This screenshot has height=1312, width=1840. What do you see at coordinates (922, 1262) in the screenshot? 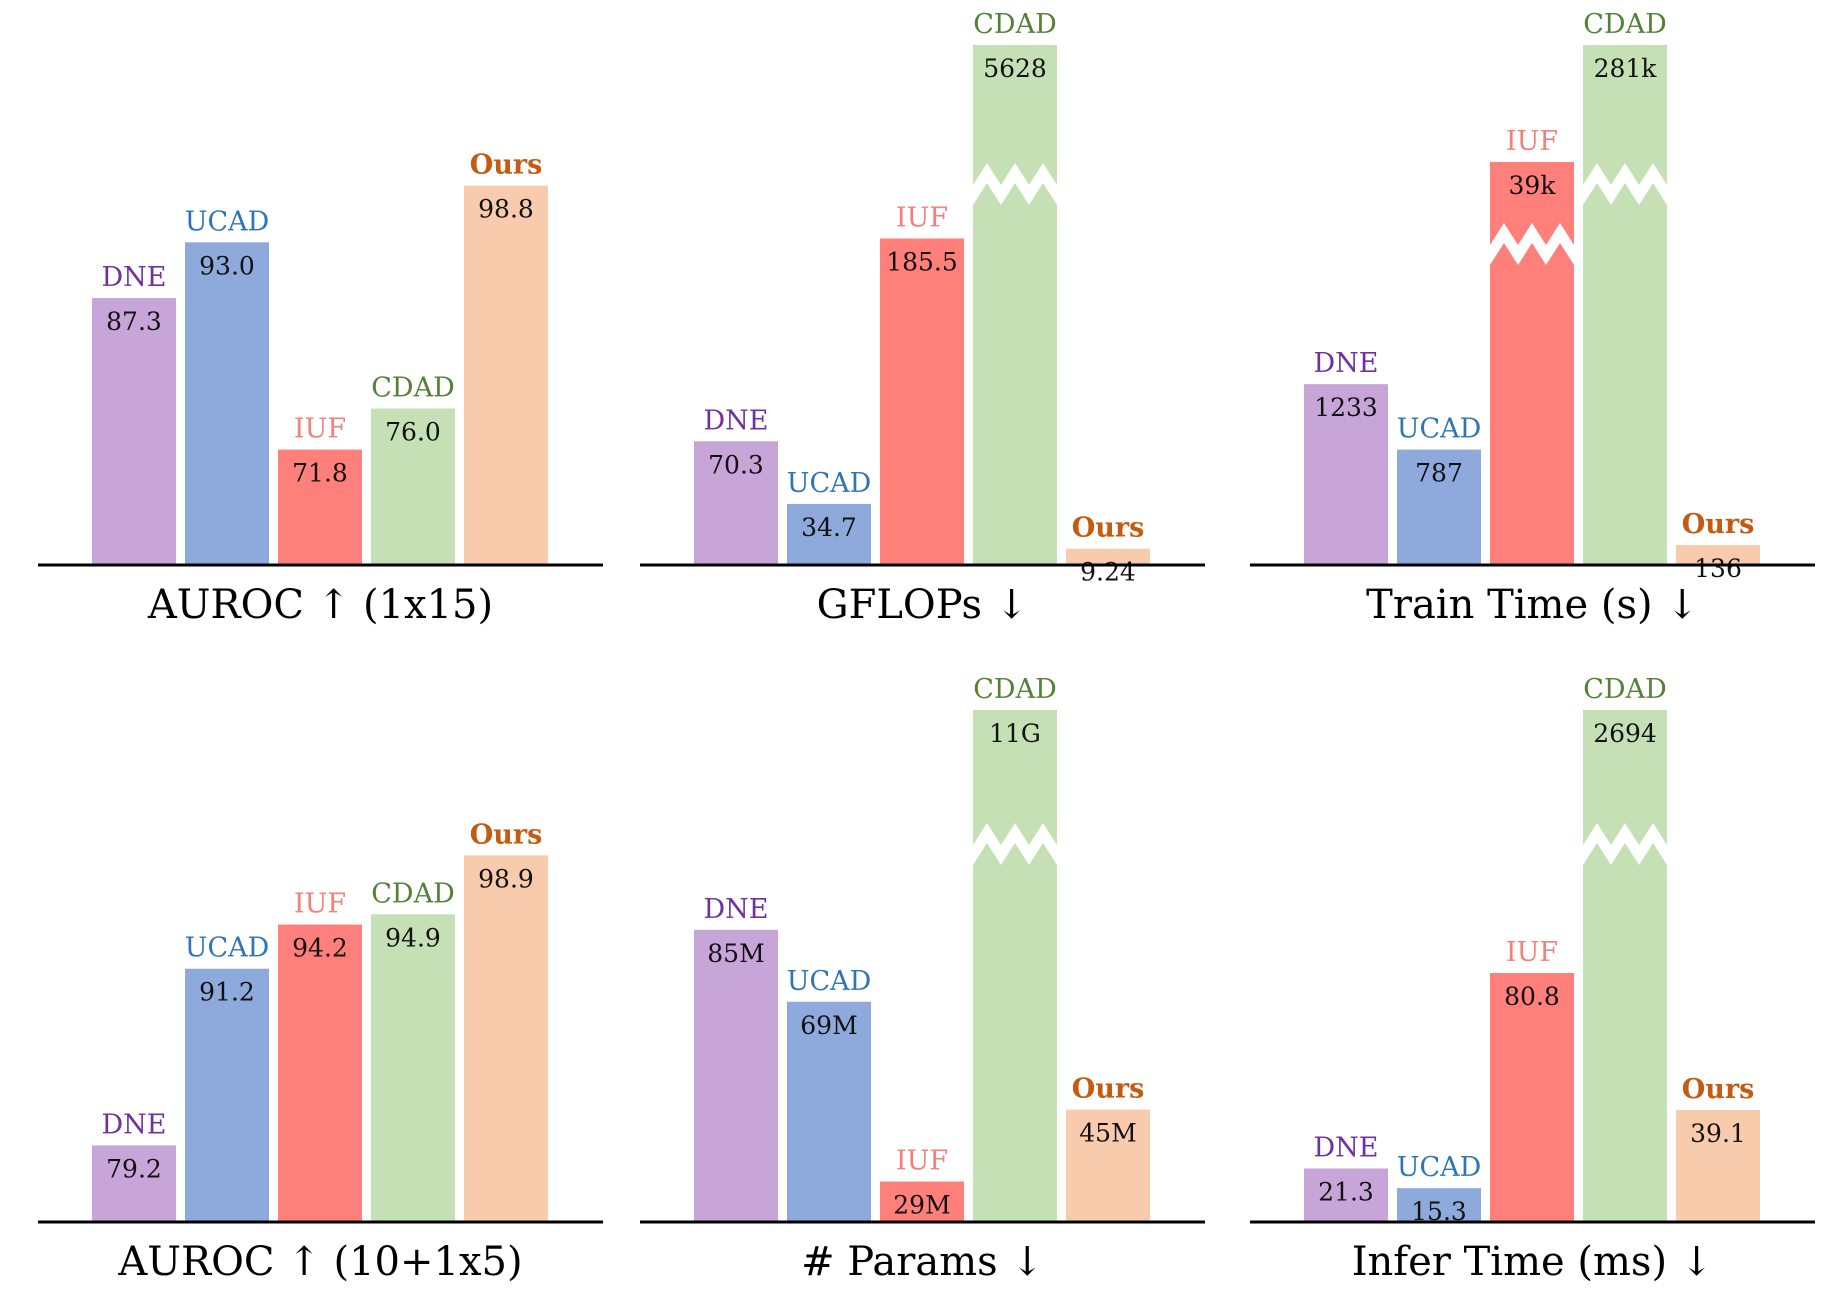
I see `panel-title: # Params ↓` at bounding box center [922, 1262].